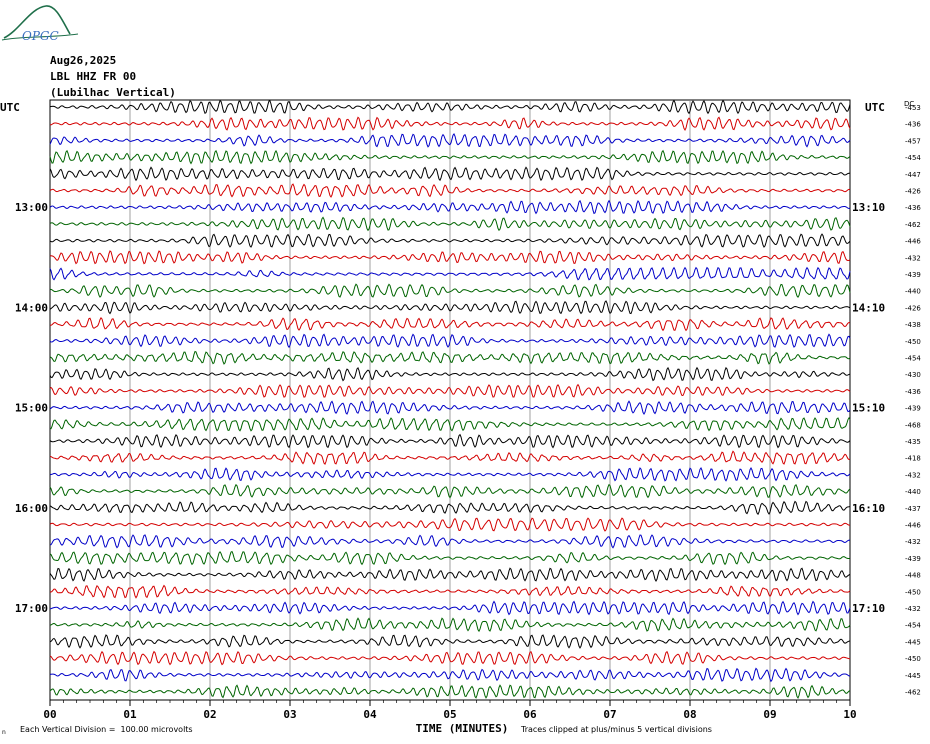 This screenshot has width=930, height=744. Describe the element at coordinates (449, 714) in the screenshot. I see `x-tick-label: 05` at that location.